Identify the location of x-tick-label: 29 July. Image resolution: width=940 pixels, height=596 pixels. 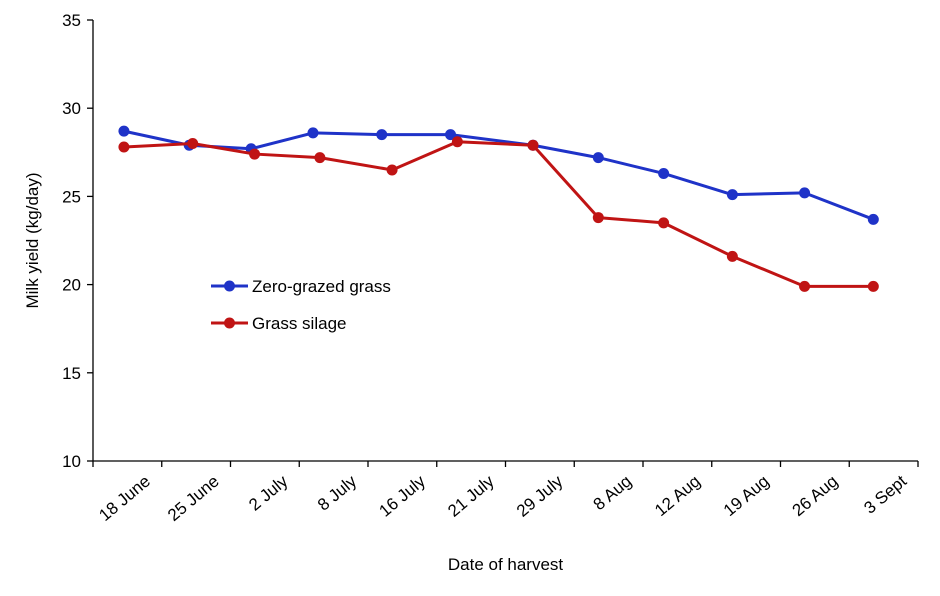
(540, 495).